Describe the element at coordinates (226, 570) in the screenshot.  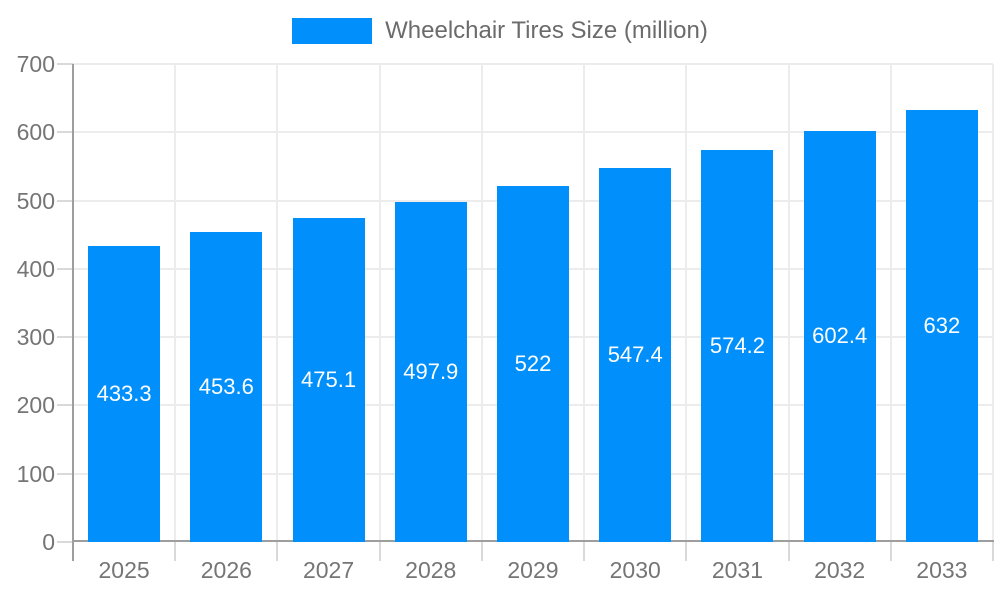
I see `x-axis-label: 2026` at that location.